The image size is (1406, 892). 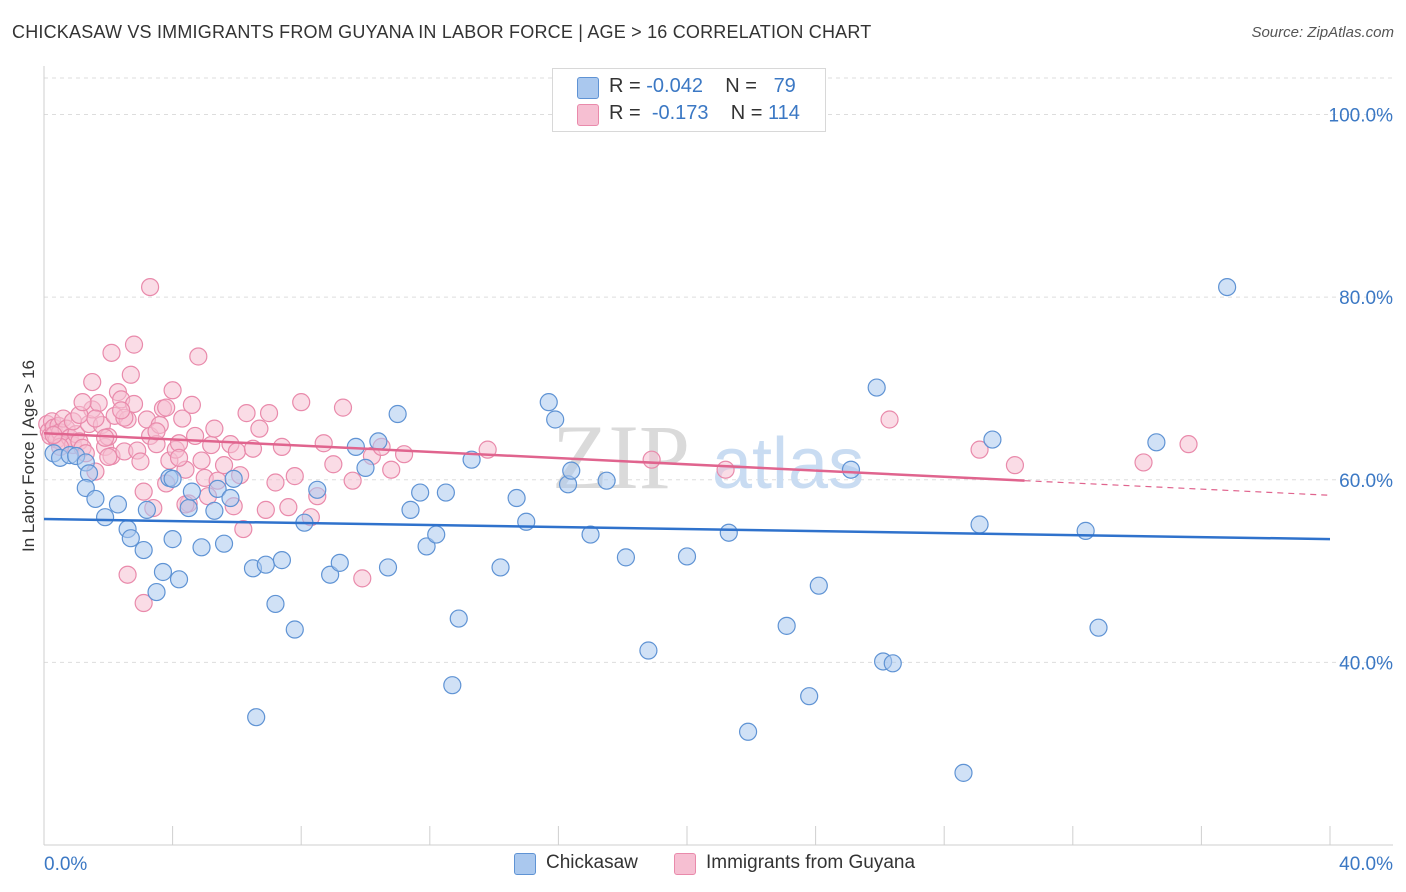 What do you see at coordinates (588, 115) in the screenshot?
I see `guyana-swatch` at bounding box center [588, 115].